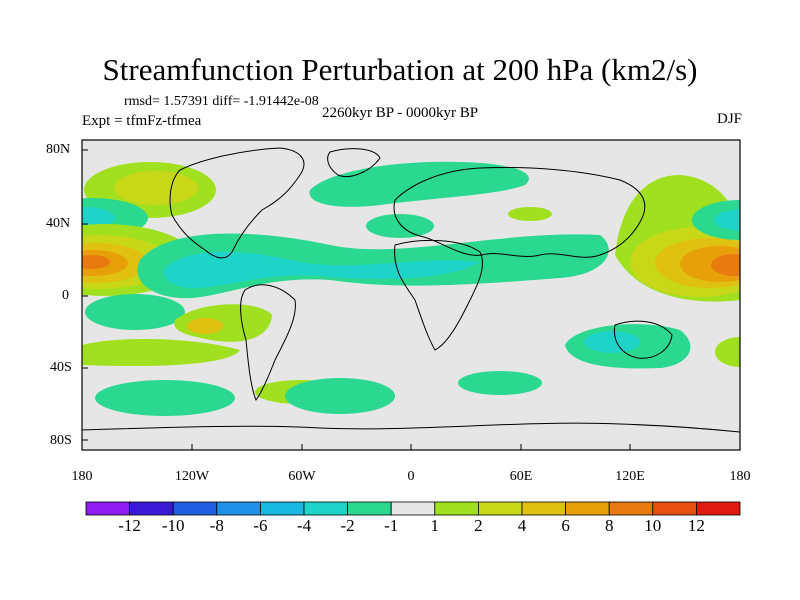  Describe the element at coordinates (302, 476) in the screenshot. I see `x-tick-60w: 60W` at that location.